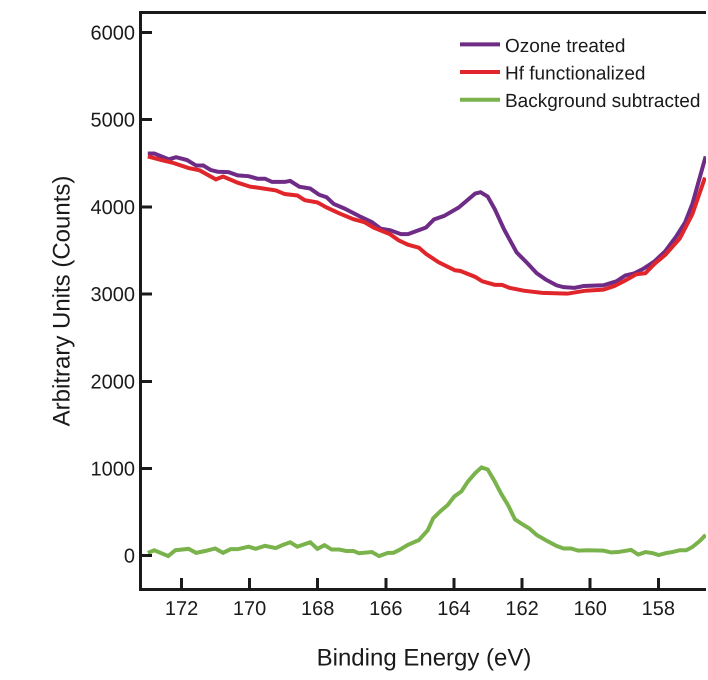 This screenshot has width=708, height=680. Describe the element at coordinates (317, 609) in the screenshot. I see `x-tick-label: 168` at that location.